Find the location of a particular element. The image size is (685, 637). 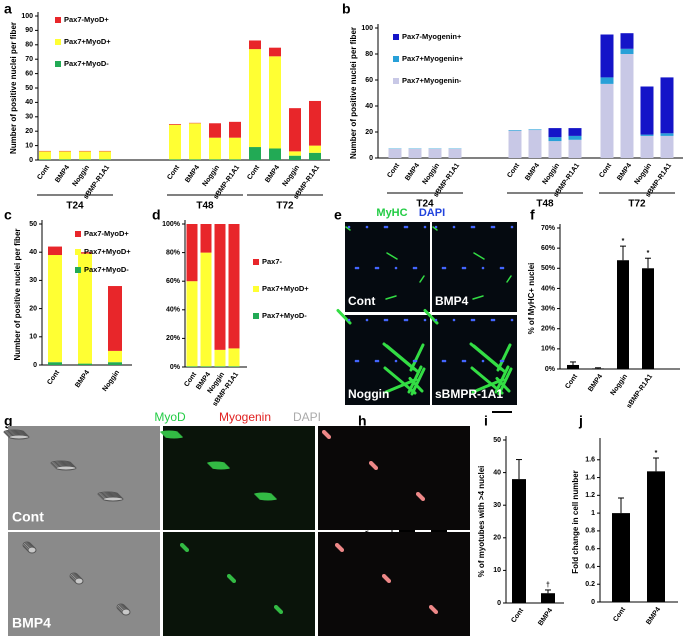

y-tick-label: 30 is located at coordinates (33, 280).